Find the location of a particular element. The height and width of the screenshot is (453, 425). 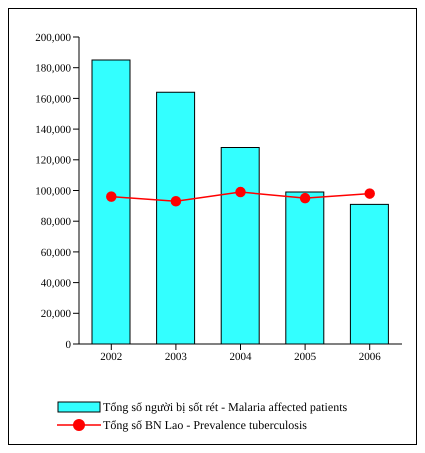

x-tick-label: 2005 is located at coordinates (305, 356).